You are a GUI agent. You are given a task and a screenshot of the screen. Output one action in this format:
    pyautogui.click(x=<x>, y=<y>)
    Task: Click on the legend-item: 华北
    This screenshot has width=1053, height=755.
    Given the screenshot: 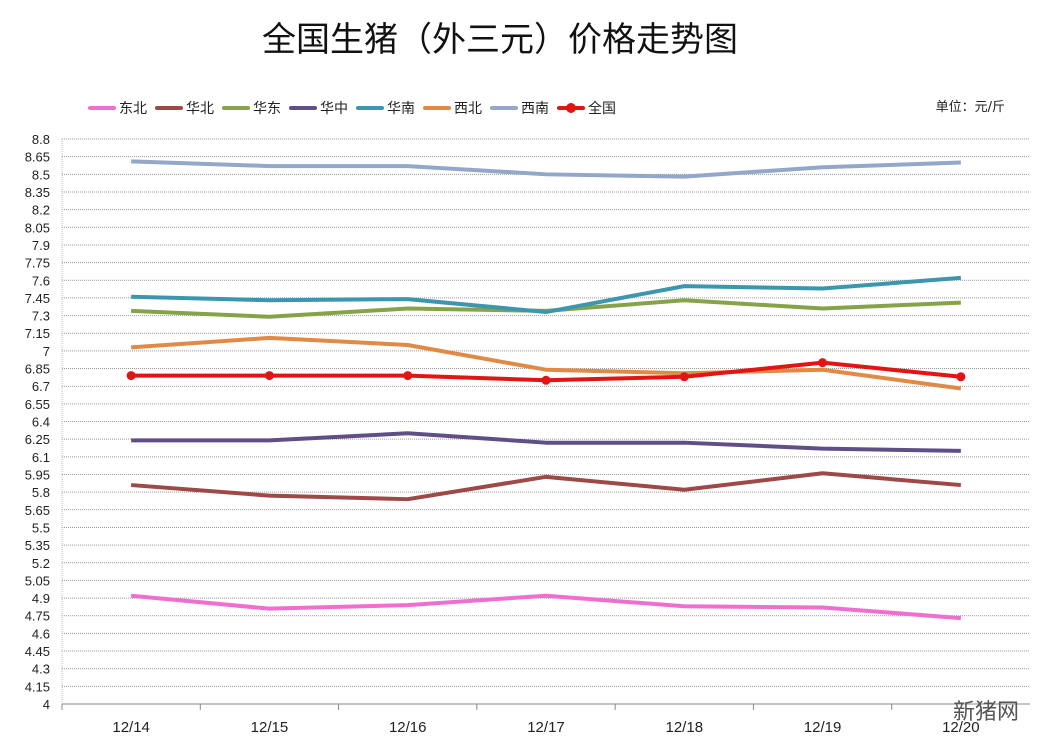 What is the action you would take?
    pyautogui.click(x=184, y=108)
    